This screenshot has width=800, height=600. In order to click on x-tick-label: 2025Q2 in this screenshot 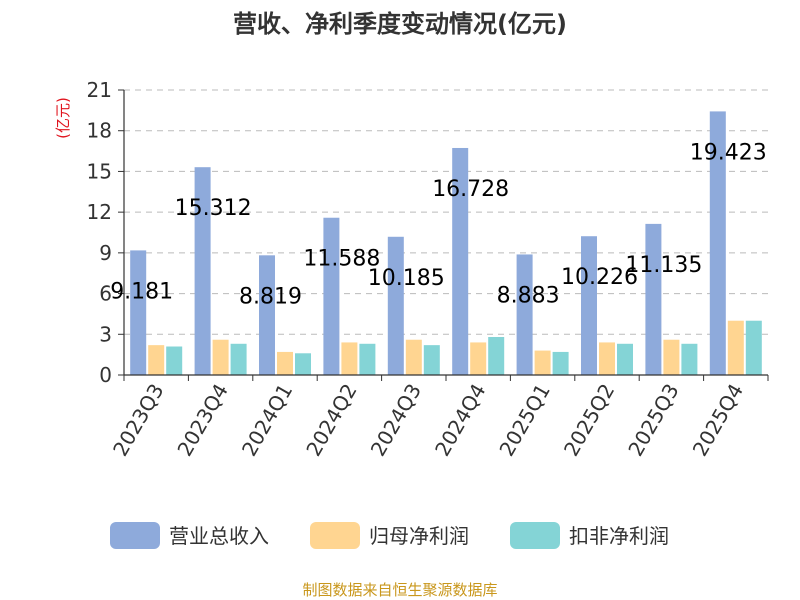, I will do `click(589, 420)`.